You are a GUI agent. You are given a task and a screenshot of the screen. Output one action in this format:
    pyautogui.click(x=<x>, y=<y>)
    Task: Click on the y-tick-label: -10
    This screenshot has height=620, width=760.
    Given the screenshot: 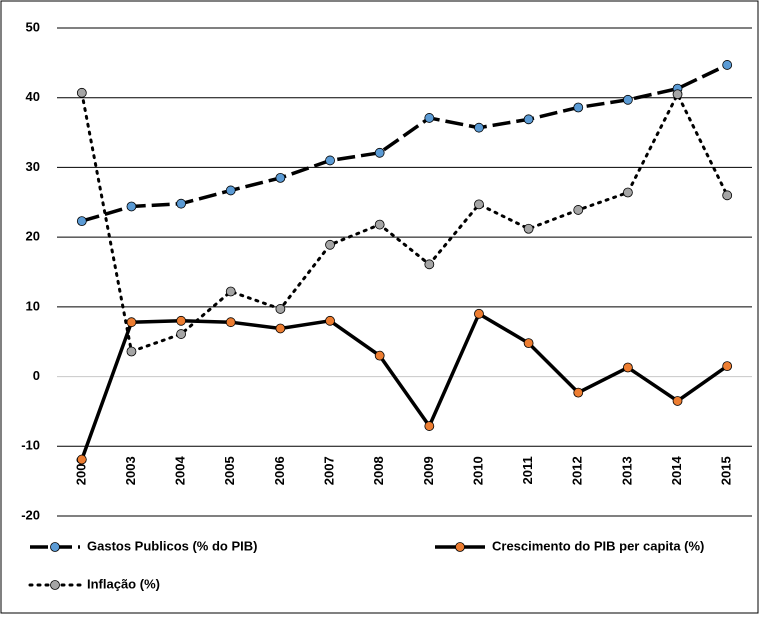 What is the action you would take?
    pyautogui.click(x=30, y=445)
    